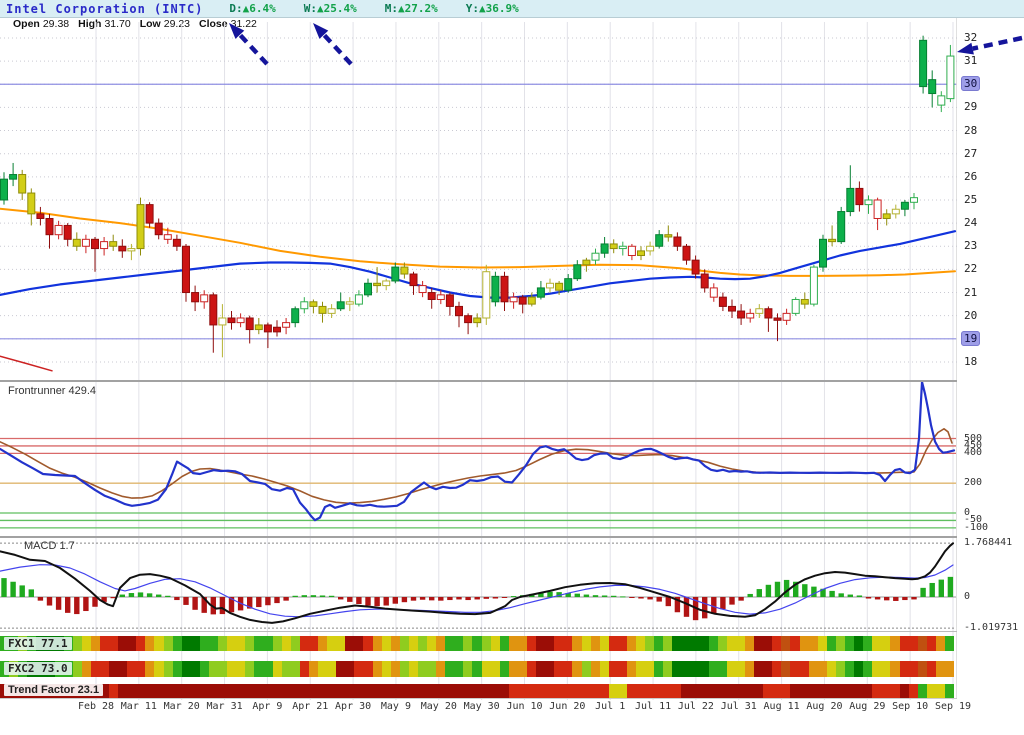 Image resolution: width=1024 pixels, height=735 pixels. What do you see at coordinates (267, 706) in the screenshot?
I see `x-axis-date-label: Apr 9` at bounding box center [267, 706].